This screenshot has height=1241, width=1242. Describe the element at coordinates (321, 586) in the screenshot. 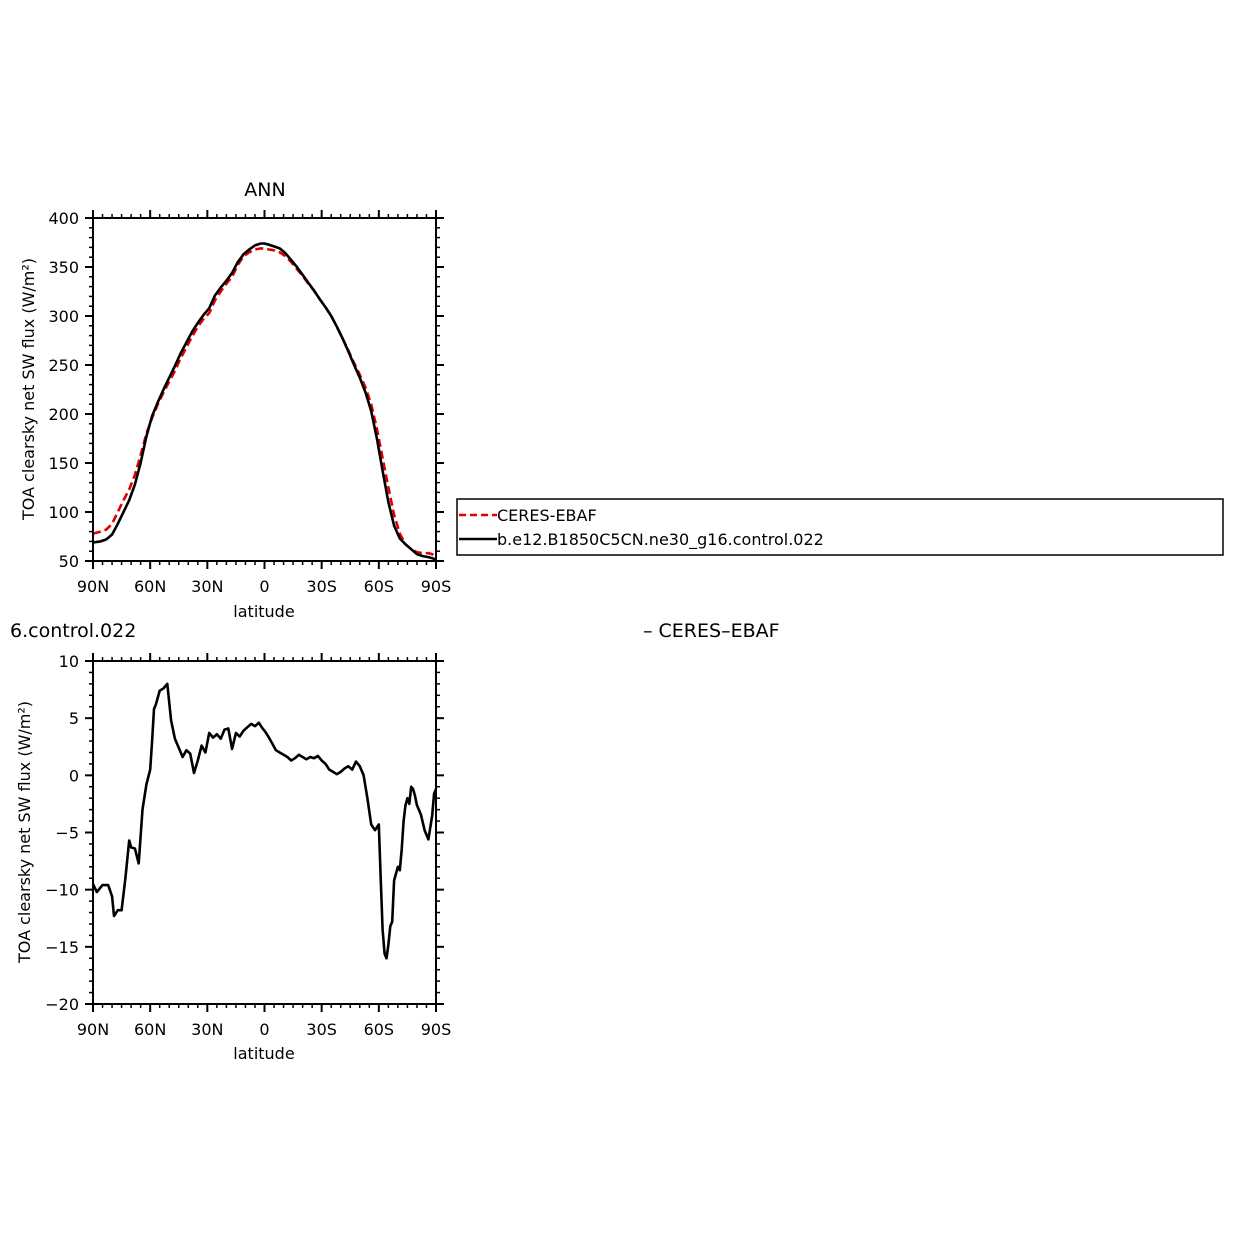

I see `top-x-tick-label: 30S` at that location.